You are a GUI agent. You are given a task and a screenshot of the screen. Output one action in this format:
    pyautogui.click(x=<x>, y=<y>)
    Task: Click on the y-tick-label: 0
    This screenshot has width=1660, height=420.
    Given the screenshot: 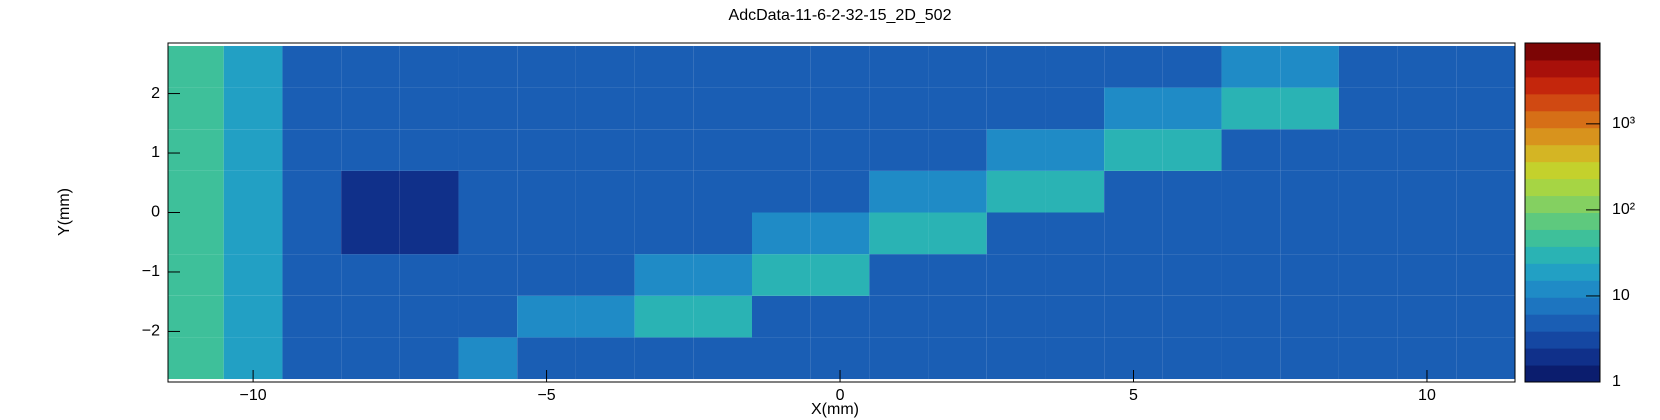 What is the action you would take?
    pyautogui.click(x=155, y=212)
    